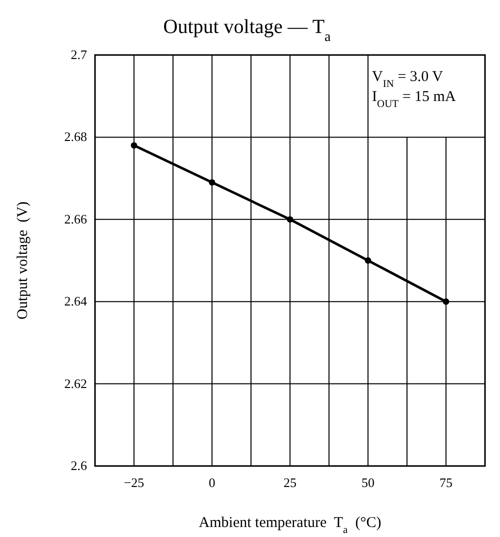  What do you see at coordinates (76, 218) in the screenshot?
I see `y-tick-label: 2.66` at bounding box center [76, 218].